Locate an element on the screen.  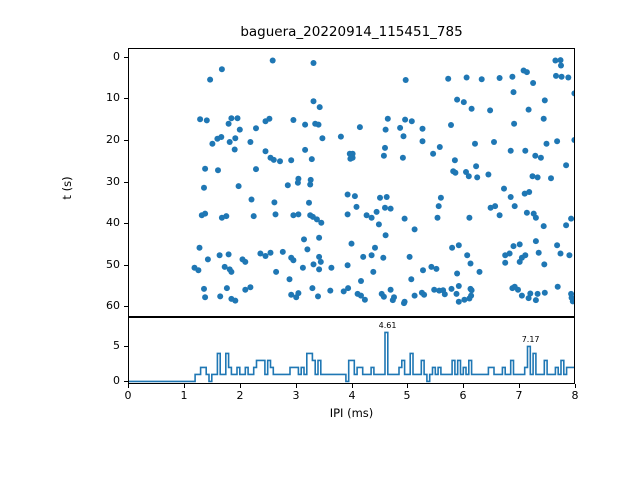
y-tick-label: 10 is located at coordinates (113, 97).